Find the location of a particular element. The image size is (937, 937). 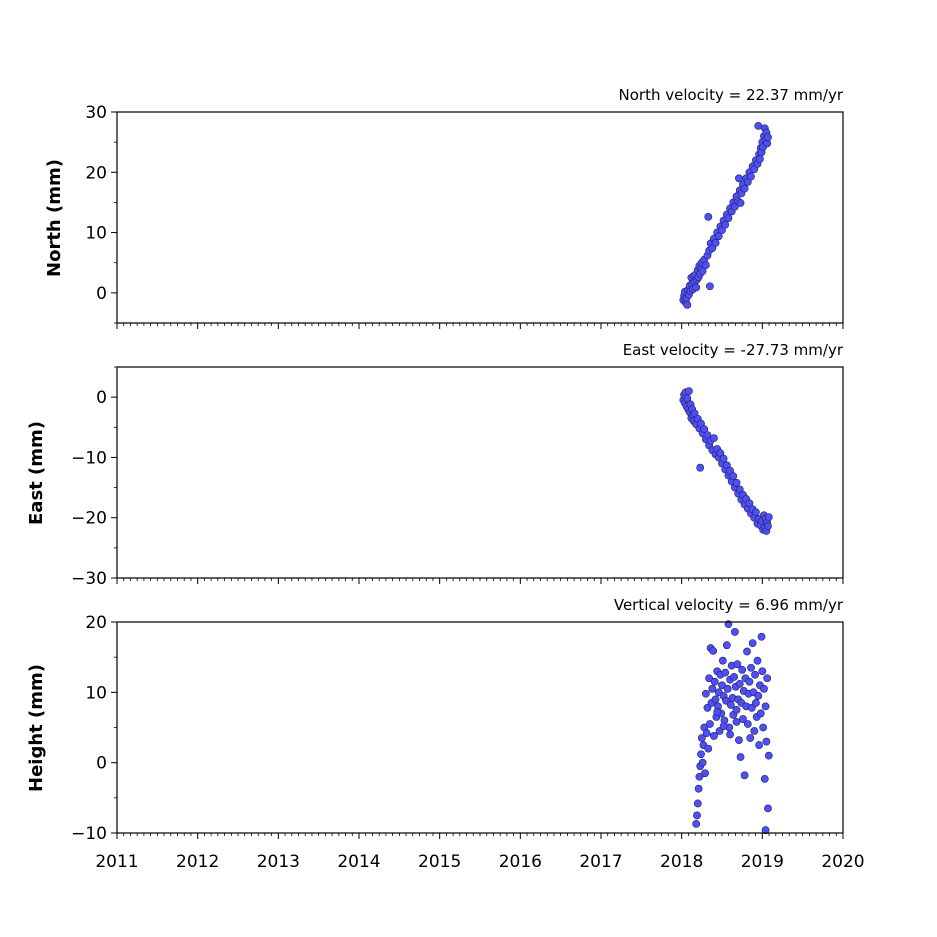

x-tick-label: 2019 is located at coordinates (762, 862).